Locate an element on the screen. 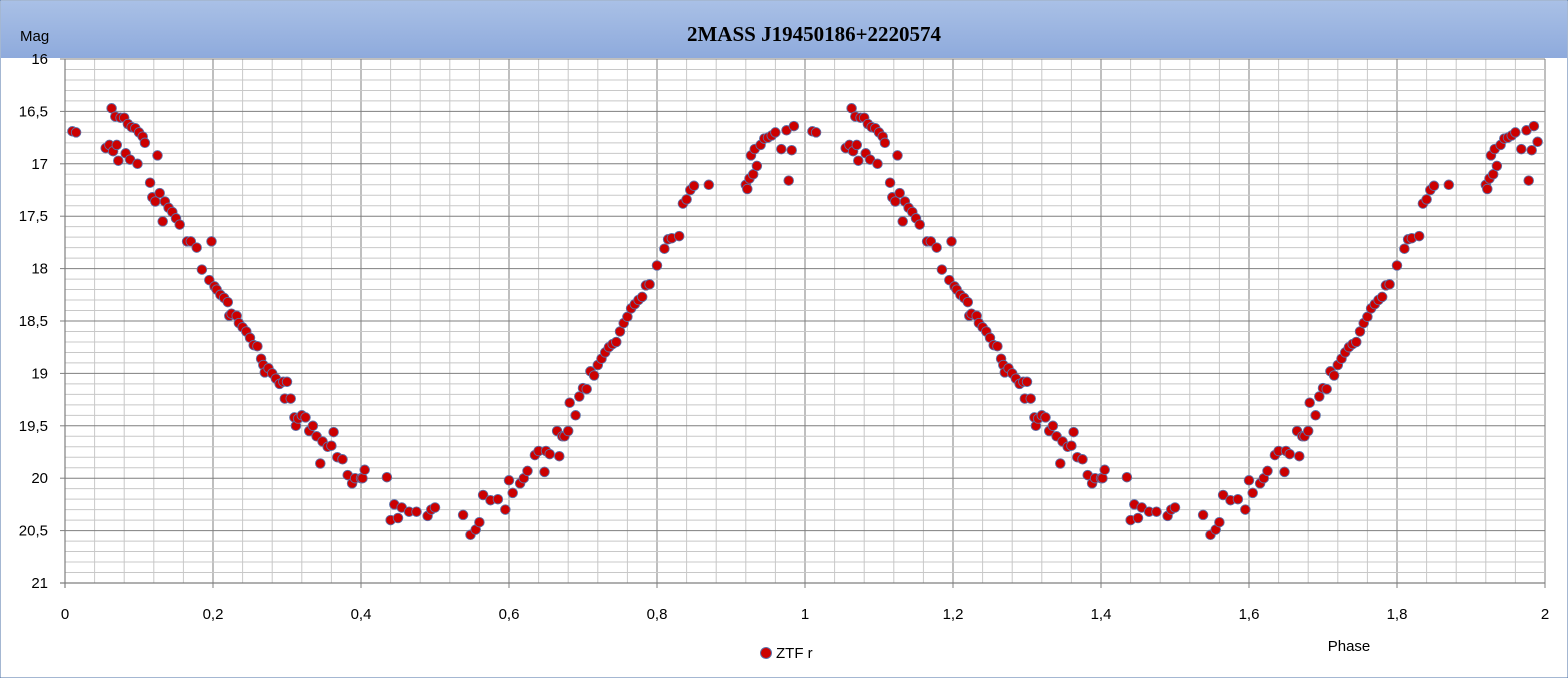  y-tick-label: 20,5 is located at coordinates (33, 531).